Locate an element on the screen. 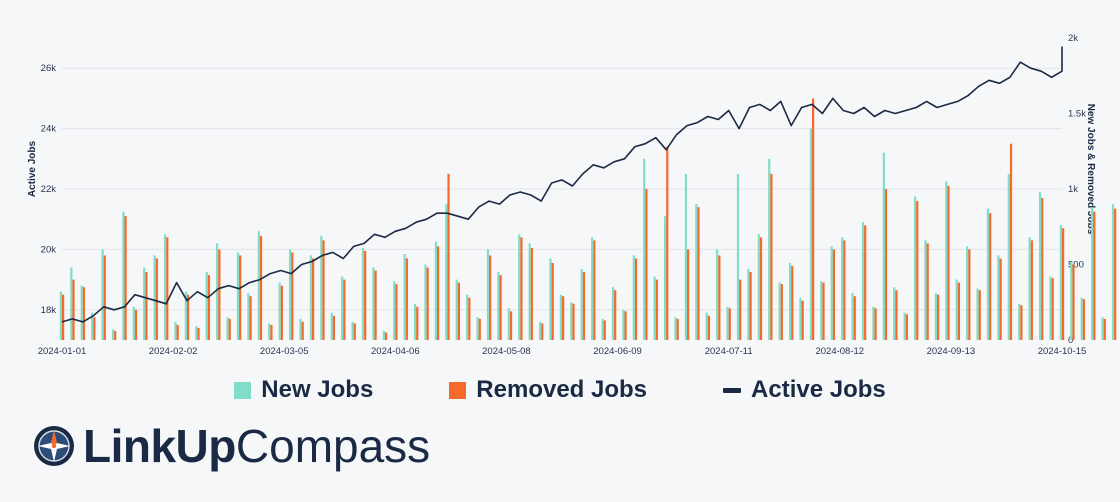  right-tick-label: 1.5k is located at coordinates (1077, 114).